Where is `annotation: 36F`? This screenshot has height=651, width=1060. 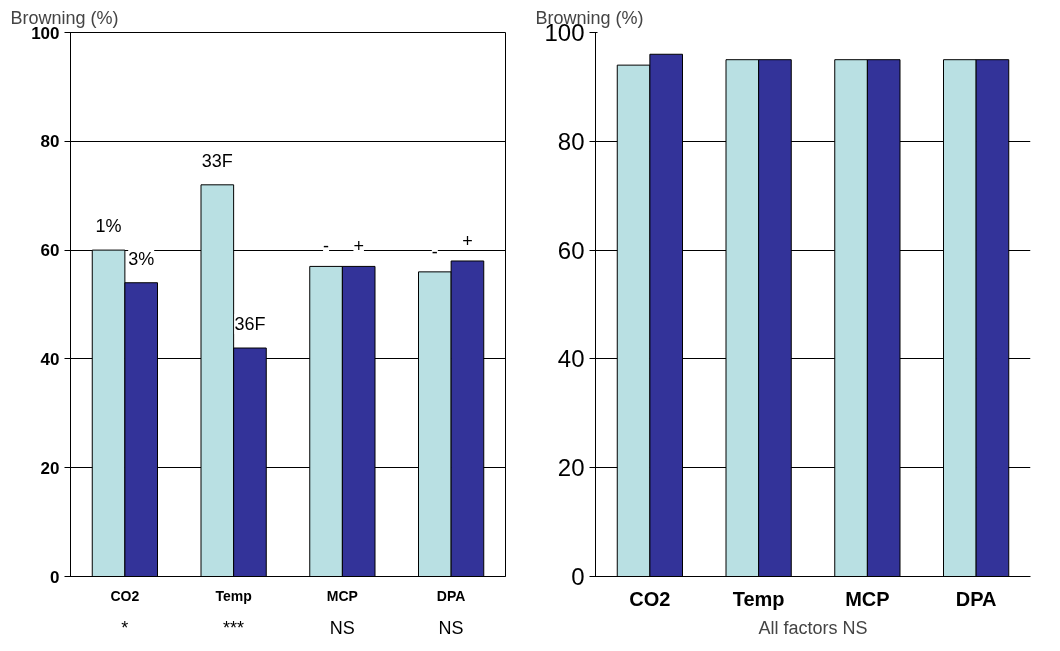 annotation: 36F is located at coordinates (250, 324).